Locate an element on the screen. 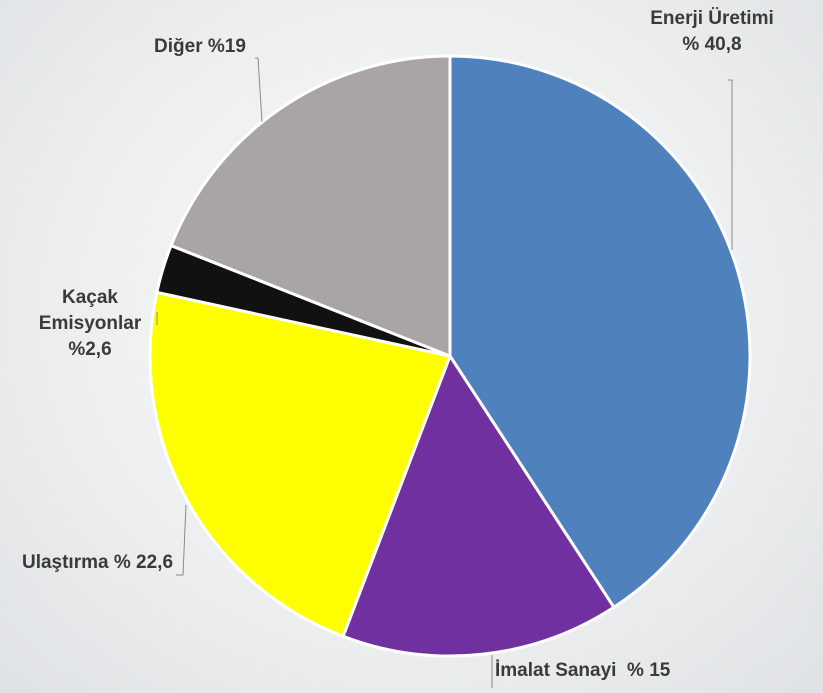  slice-label: İmalat Sanayi % 15 is located at coordinates (655, 671).